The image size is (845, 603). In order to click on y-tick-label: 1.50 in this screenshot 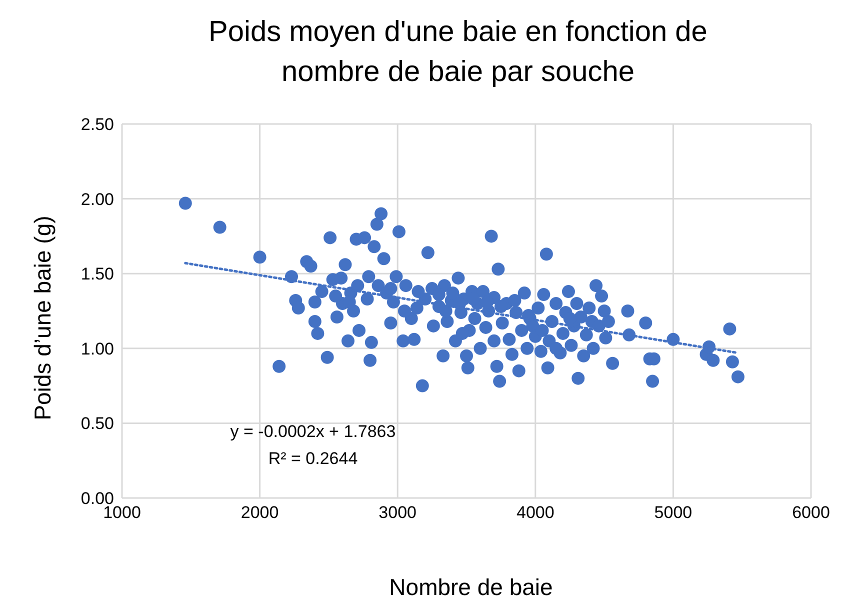, I will do `click(97, 274)`.